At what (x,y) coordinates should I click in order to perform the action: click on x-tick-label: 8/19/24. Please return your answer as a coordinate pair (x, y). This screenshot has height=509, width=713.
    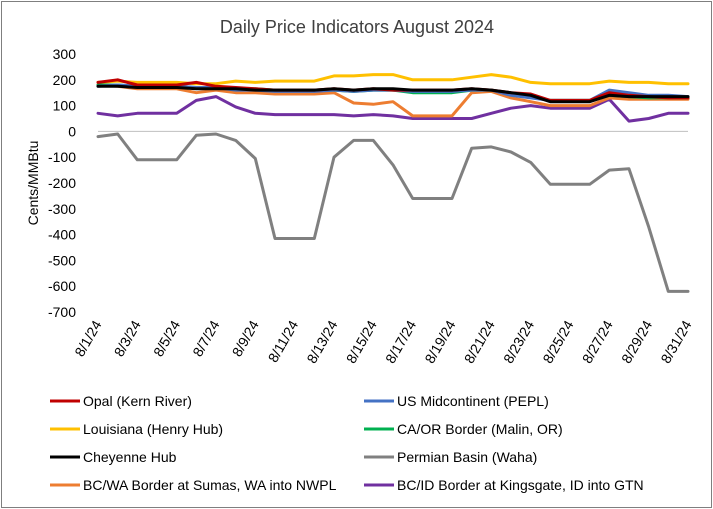
    Looking at the image, I should click on (439, 341).